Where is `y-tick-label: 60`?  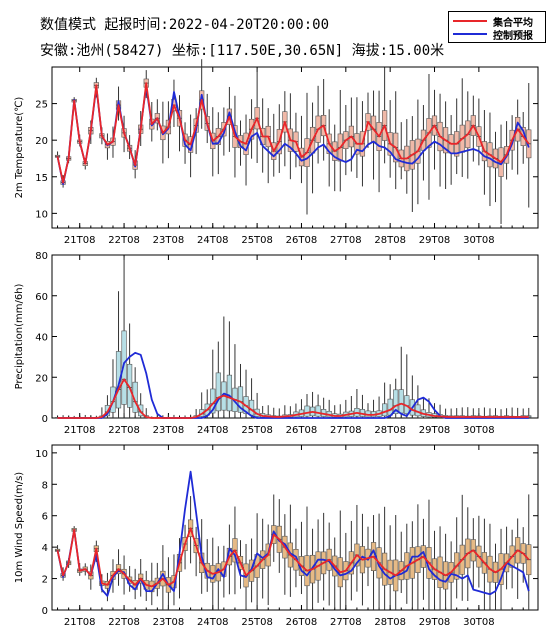
y-tick-label: 60 is located at coordinates (41, 297).